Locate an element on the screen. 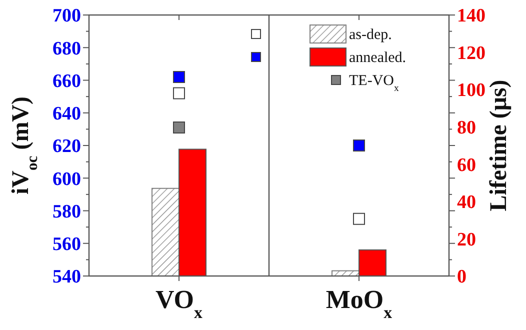  y-tick-label: 660 is located at coordinates (66, 81).